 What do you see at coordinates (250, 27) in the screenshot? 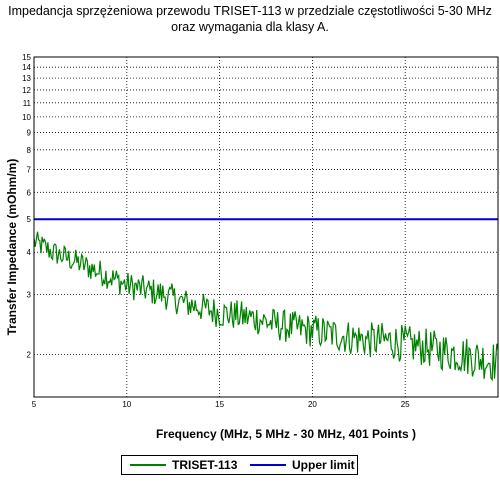
I see `chart-title-line-2: oraz wymagania dla klasy A.` at bounding box center [250, 27].